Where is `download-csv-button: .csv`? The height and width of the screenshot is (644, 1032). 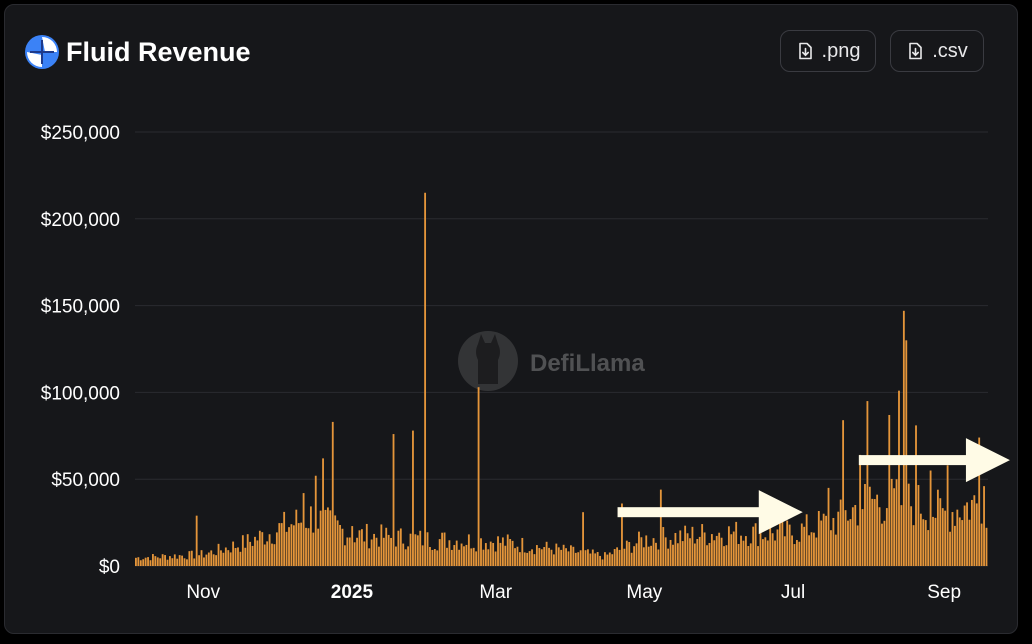 download-csv-button: .csv is located at coordinates (937, 51).